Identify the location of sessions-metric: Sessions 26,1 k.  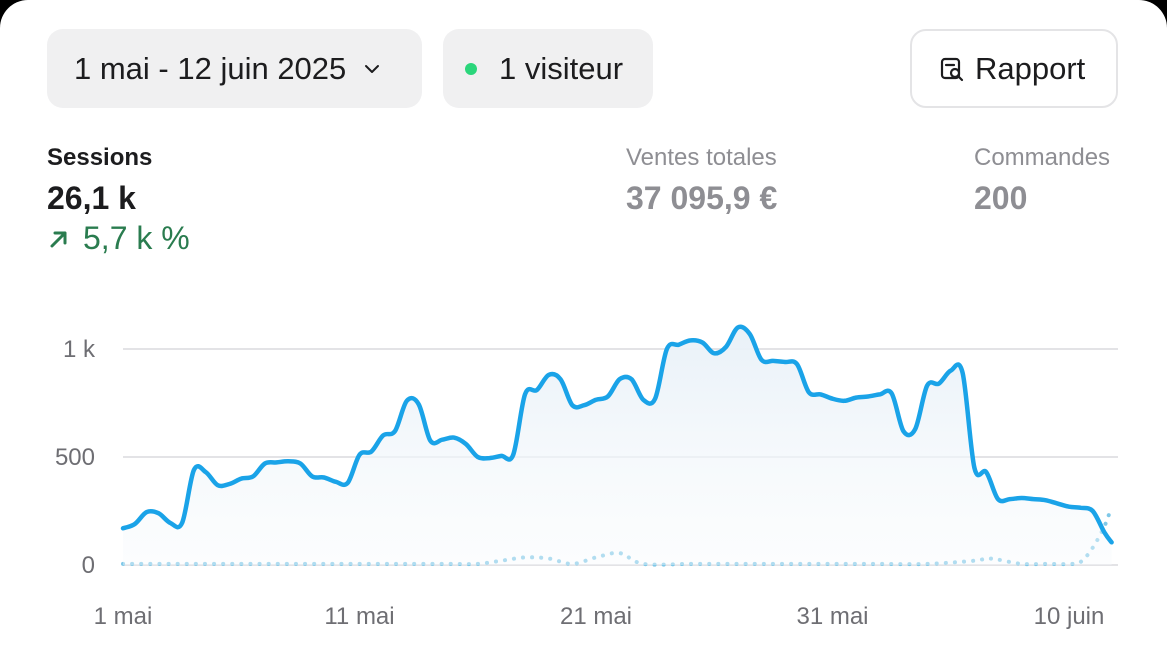
(99, 181).